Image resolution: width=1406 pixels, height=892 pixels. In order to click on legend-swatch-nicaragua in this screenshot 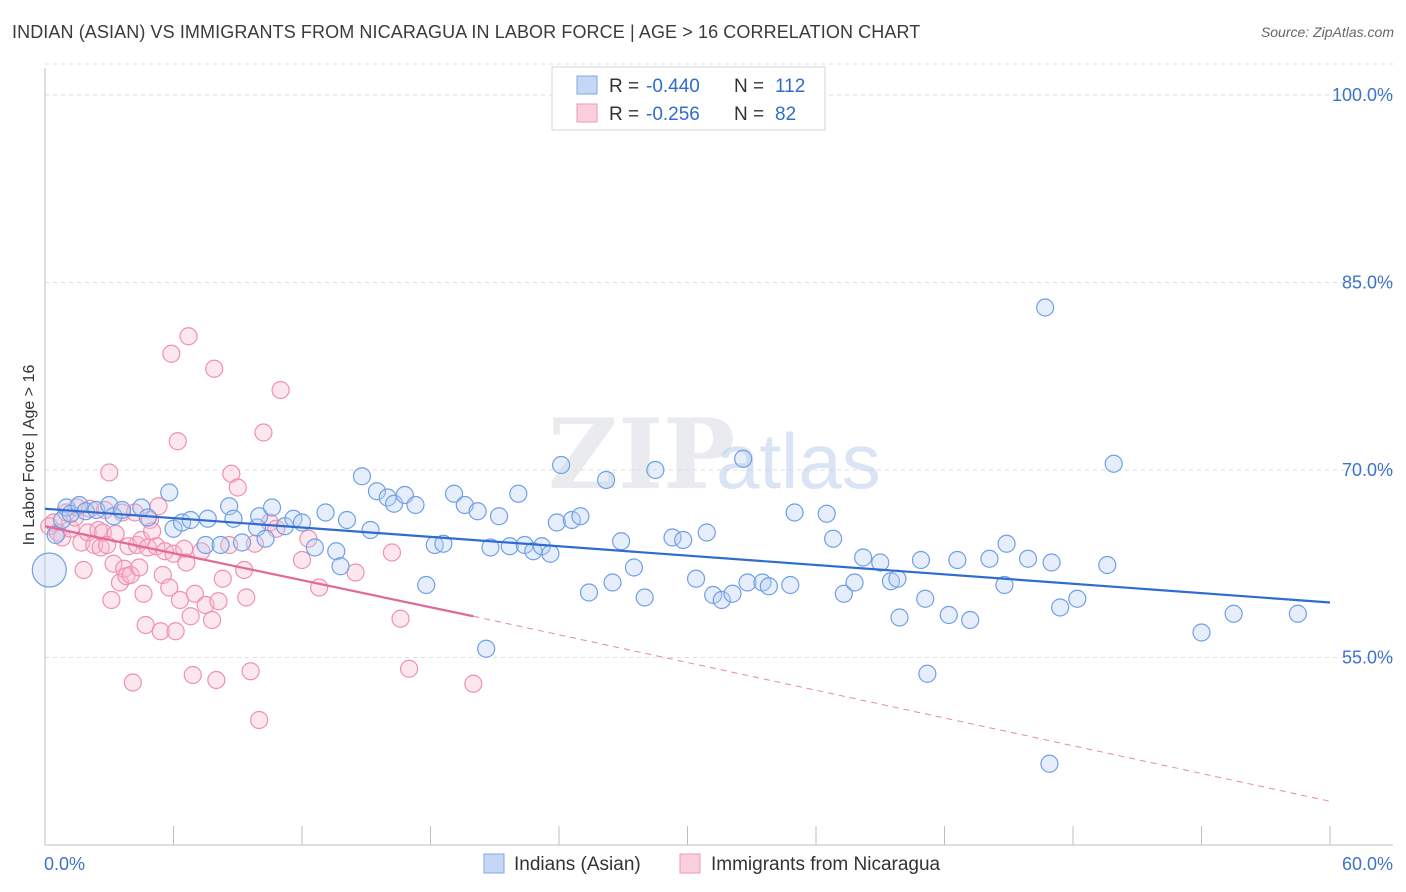, I will do `click(690, 863)`.